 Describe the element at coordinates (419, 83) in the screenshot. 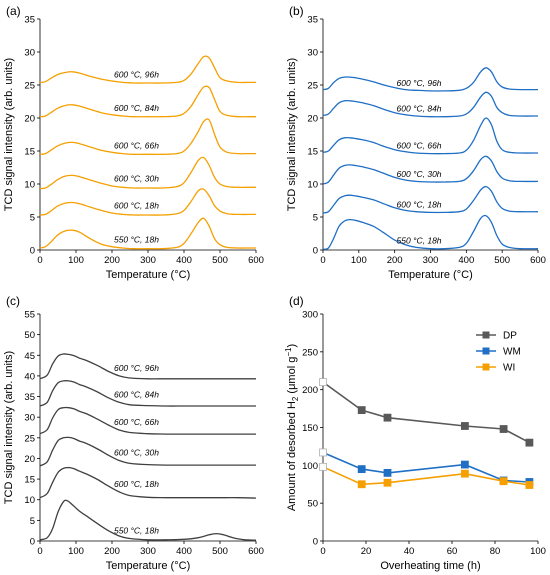

I see `curve-label: 600 °C, 96h` at that location.